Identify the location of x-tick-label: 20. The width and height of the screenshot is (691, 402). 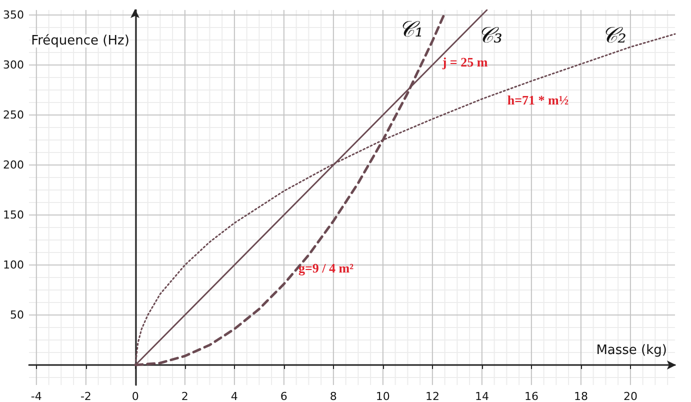
(630, 396).